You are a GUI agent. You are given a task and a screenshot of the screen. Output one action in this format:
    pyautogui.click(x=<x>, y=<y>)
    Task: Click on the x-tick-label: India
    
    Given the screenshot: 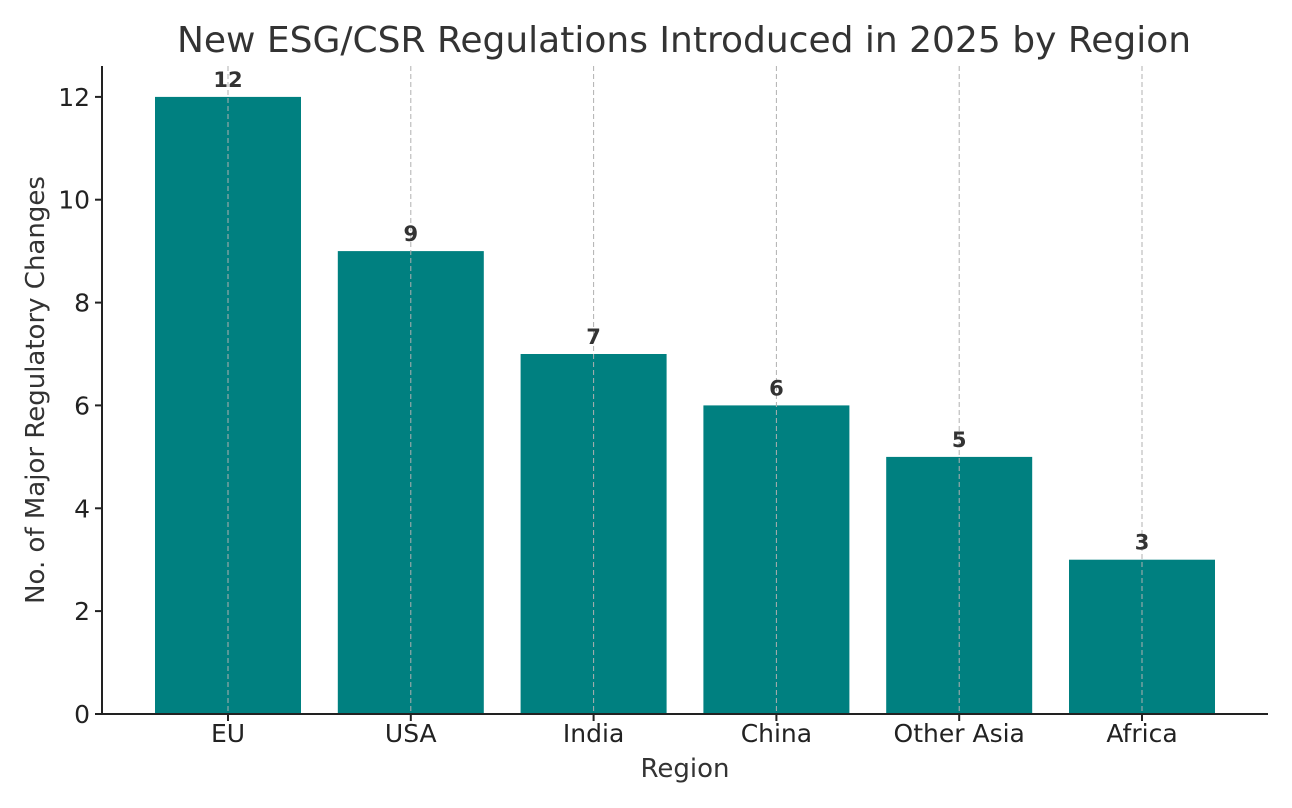 What is the action you would take?
    pyautogui.click(x=593, y=733)
    